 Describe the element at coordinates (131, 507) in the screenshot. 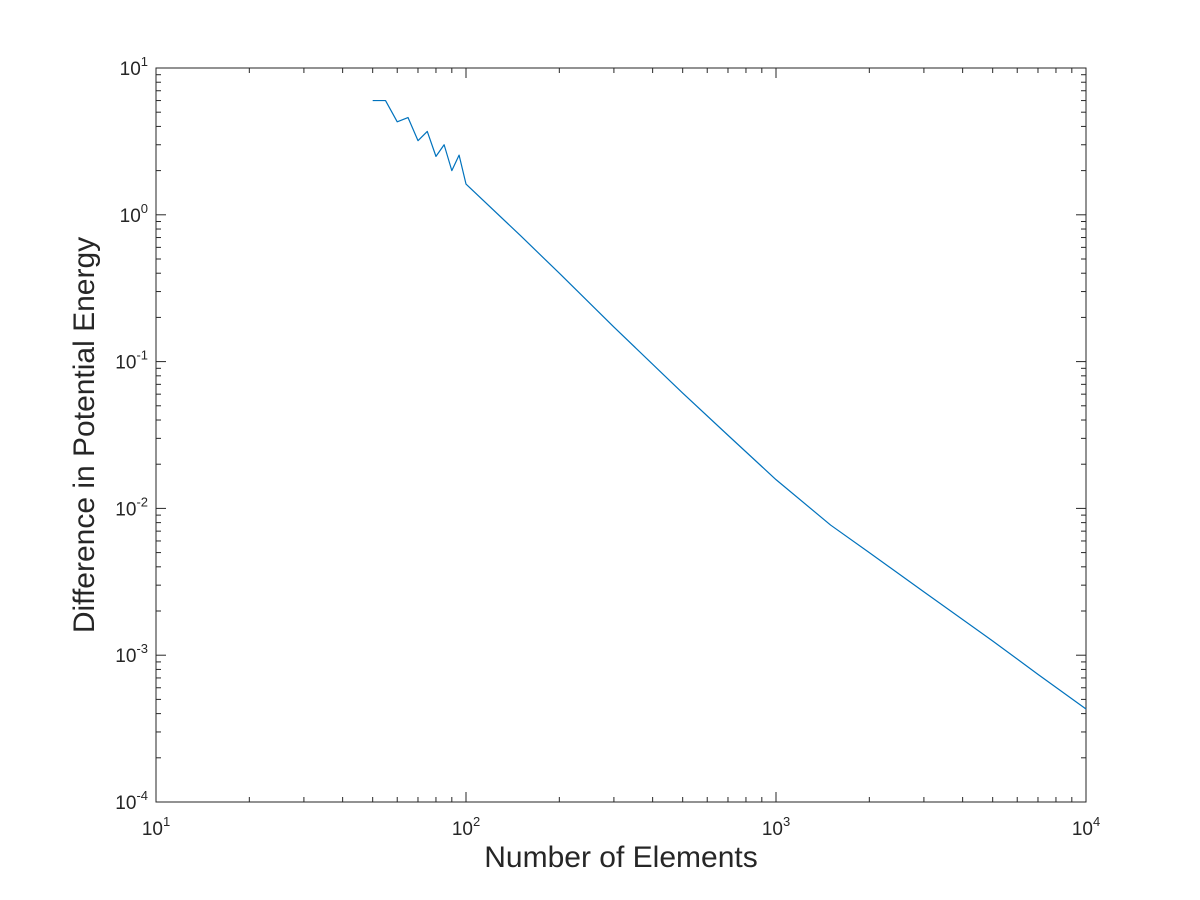

I see `y-tick-label: 10⁻²` at that location.